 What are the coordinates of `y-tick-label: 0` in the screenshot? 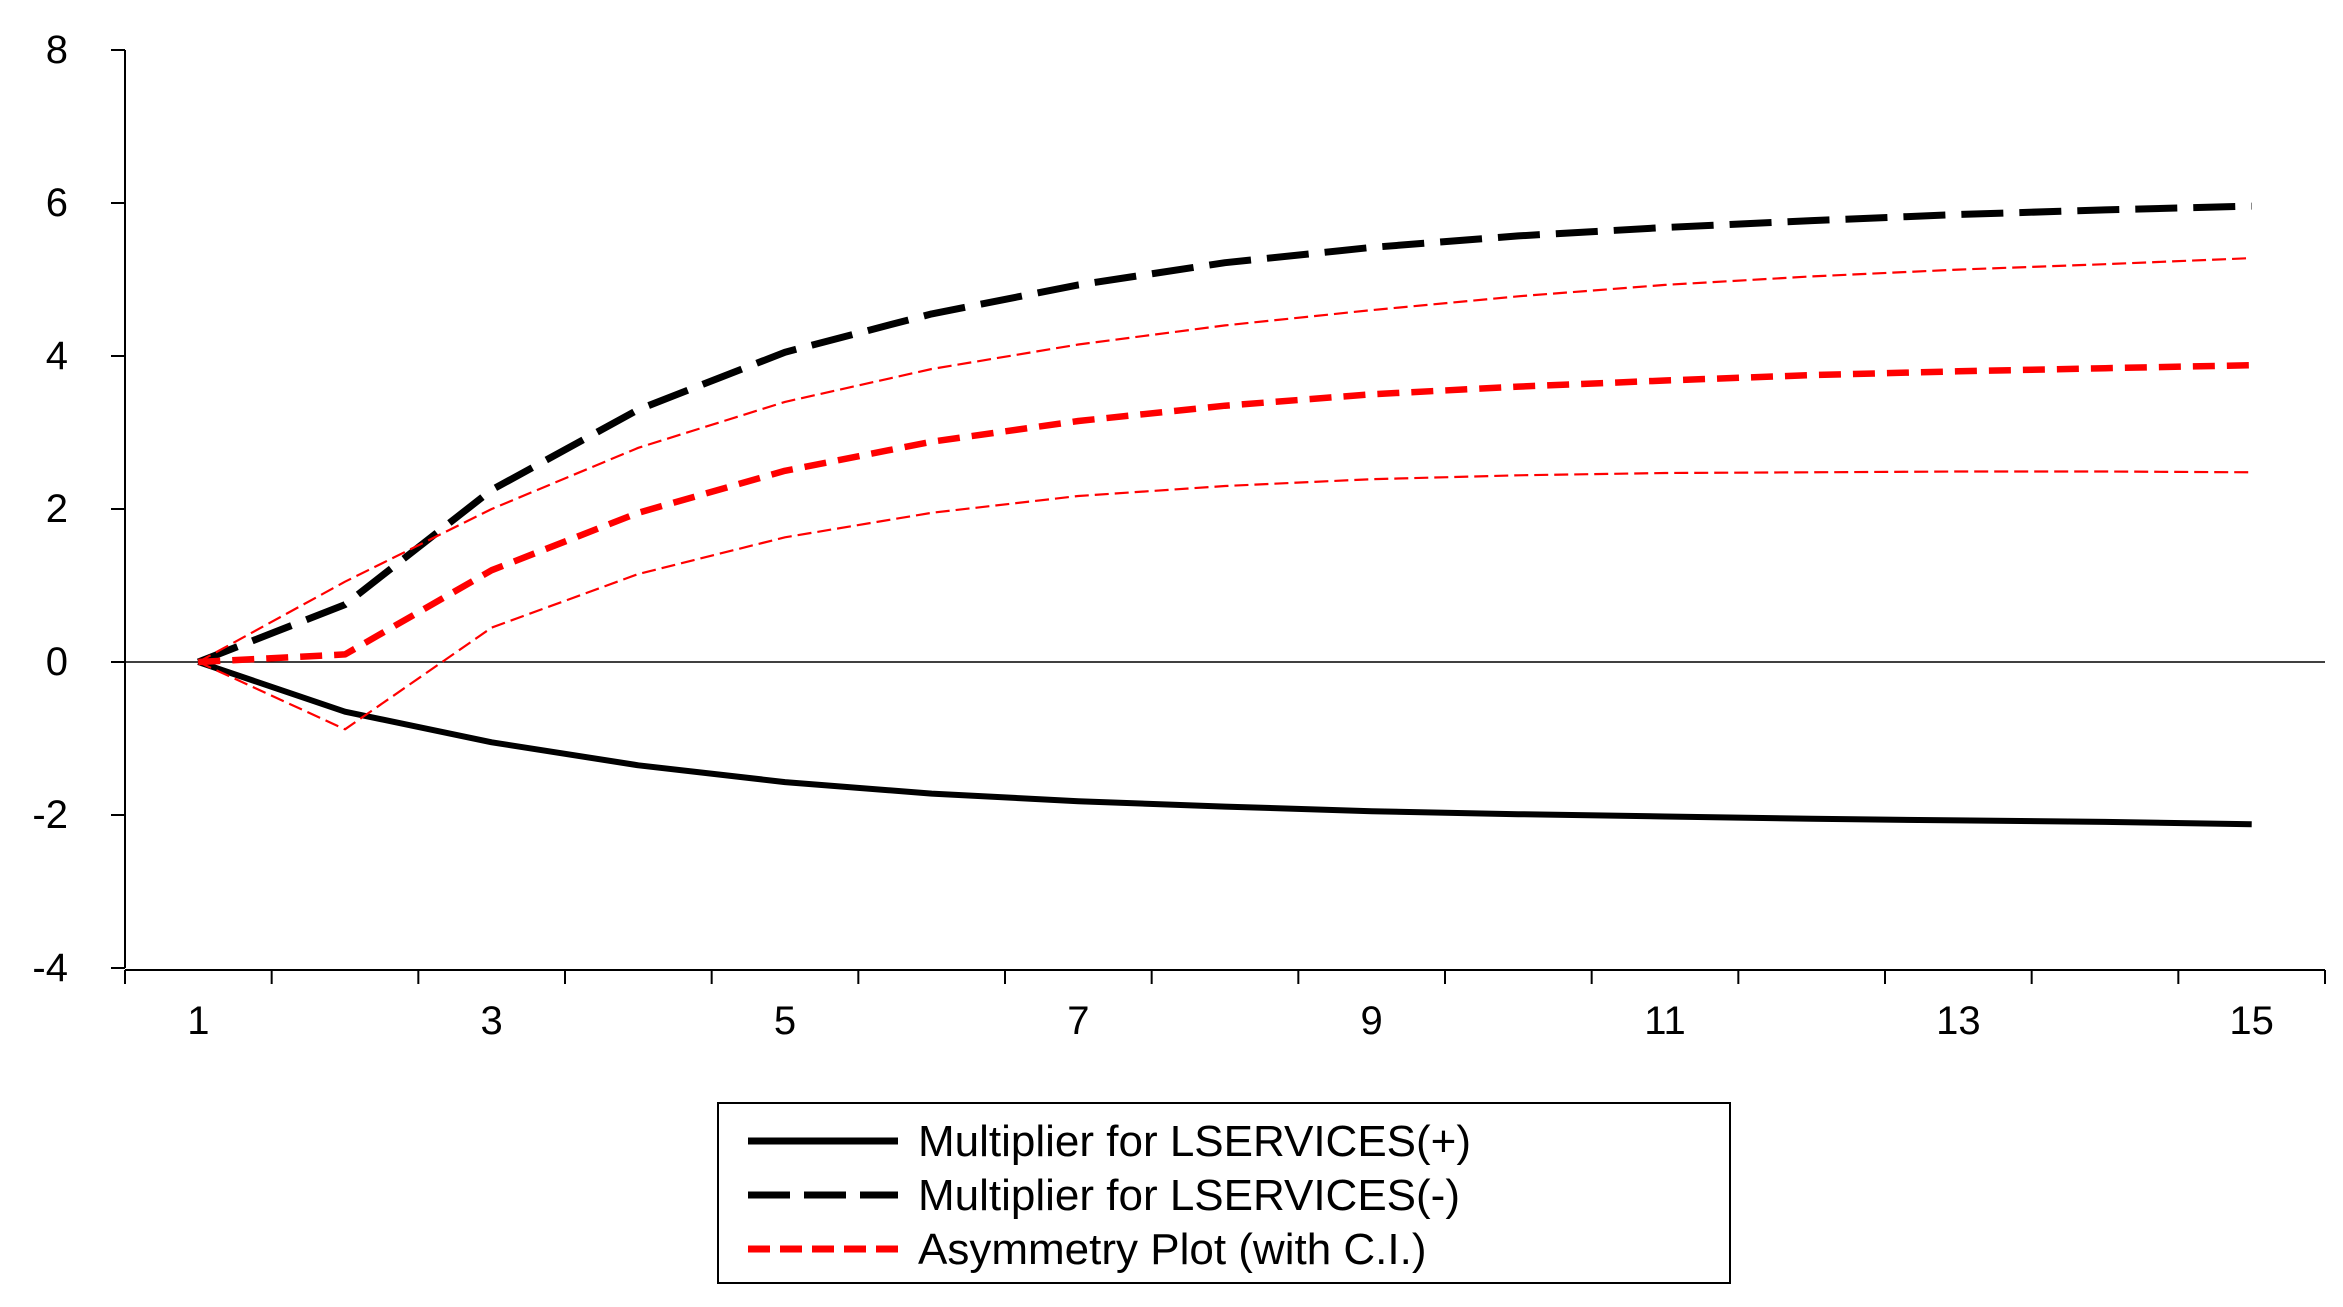 It's located at (57, 662).